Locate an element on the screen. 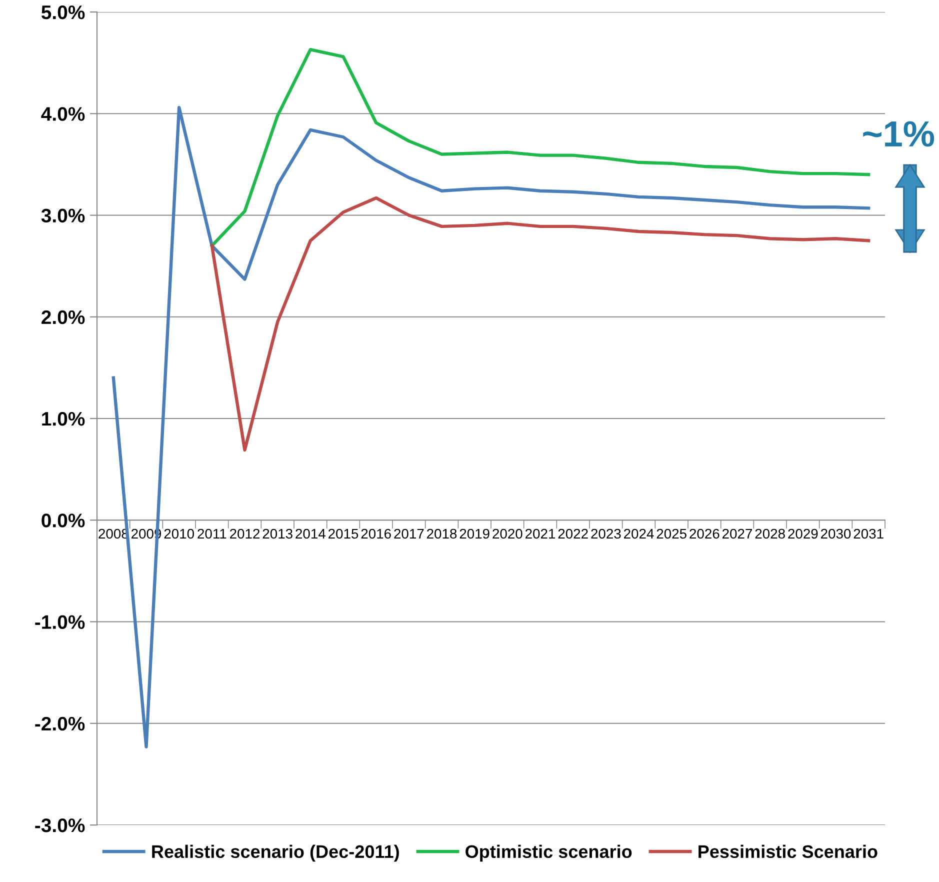  x-tick-label: 2031 is located at coordinates (869, 533).